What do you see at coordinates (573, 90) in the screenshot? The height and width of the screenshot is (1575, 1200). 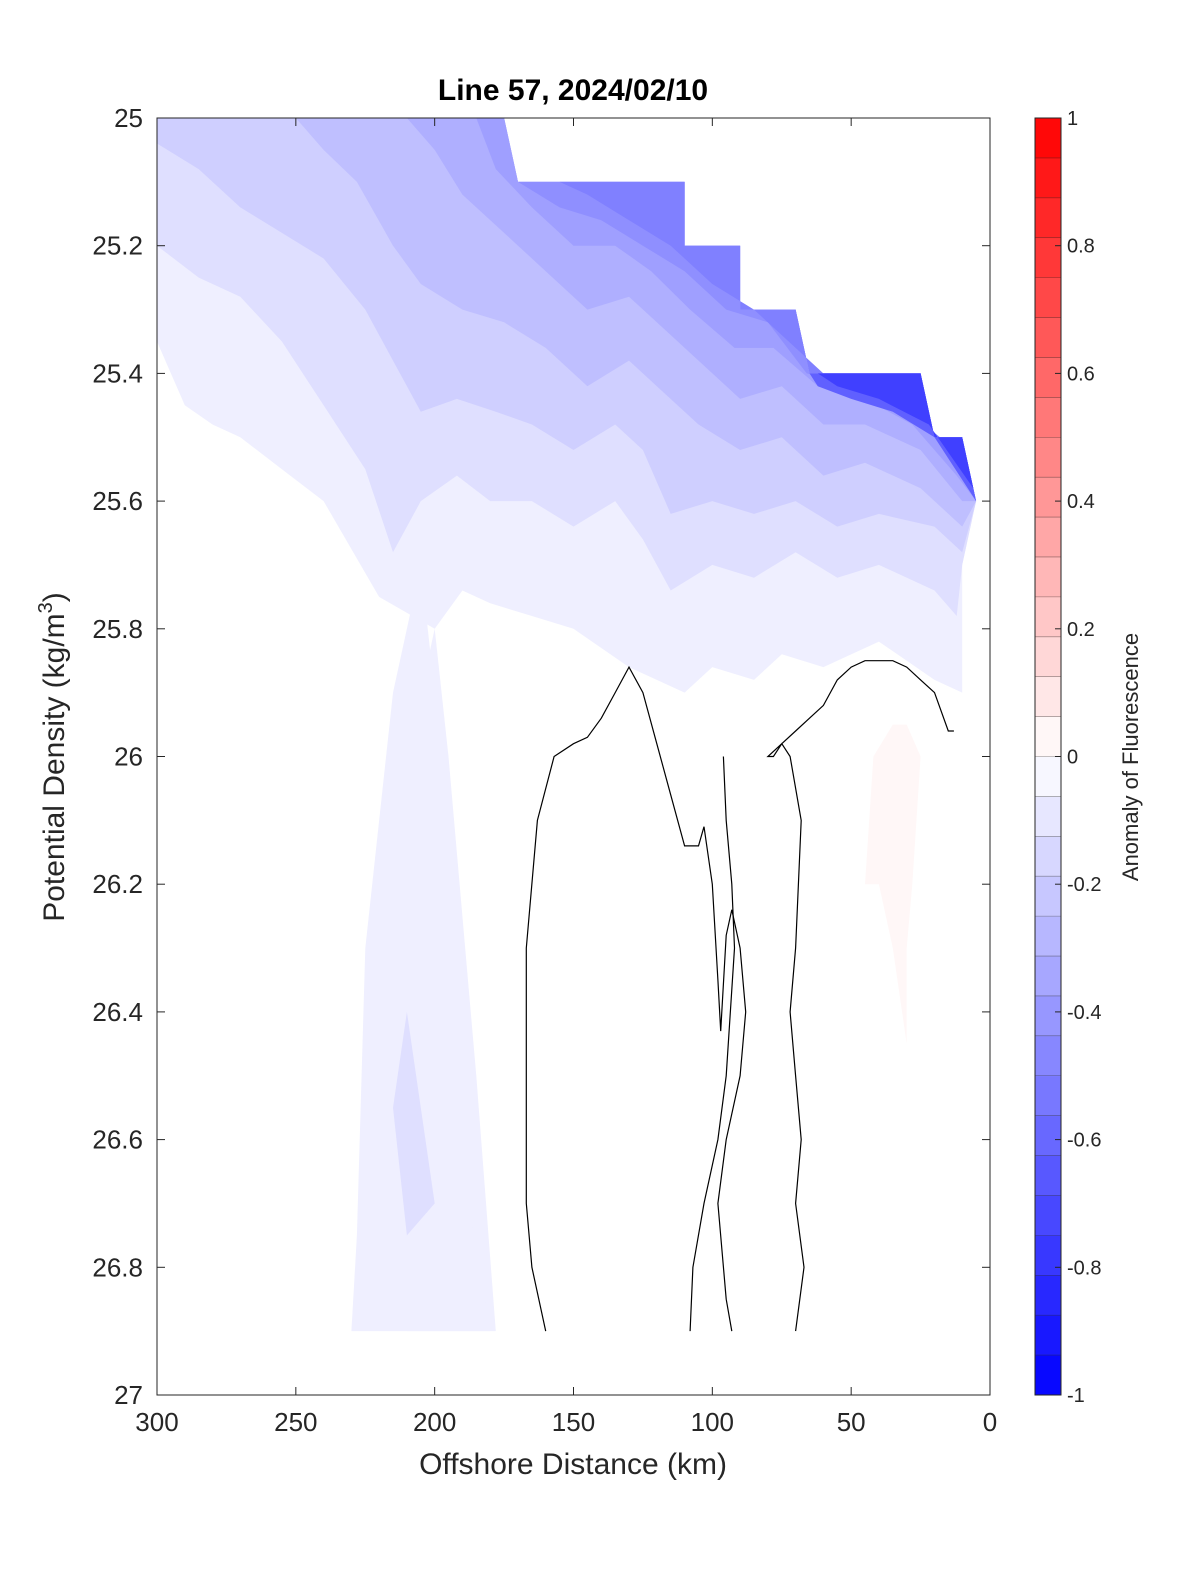 I see `chart-title: Line 57, 2024/02/10` at bounding box center [573, 90].